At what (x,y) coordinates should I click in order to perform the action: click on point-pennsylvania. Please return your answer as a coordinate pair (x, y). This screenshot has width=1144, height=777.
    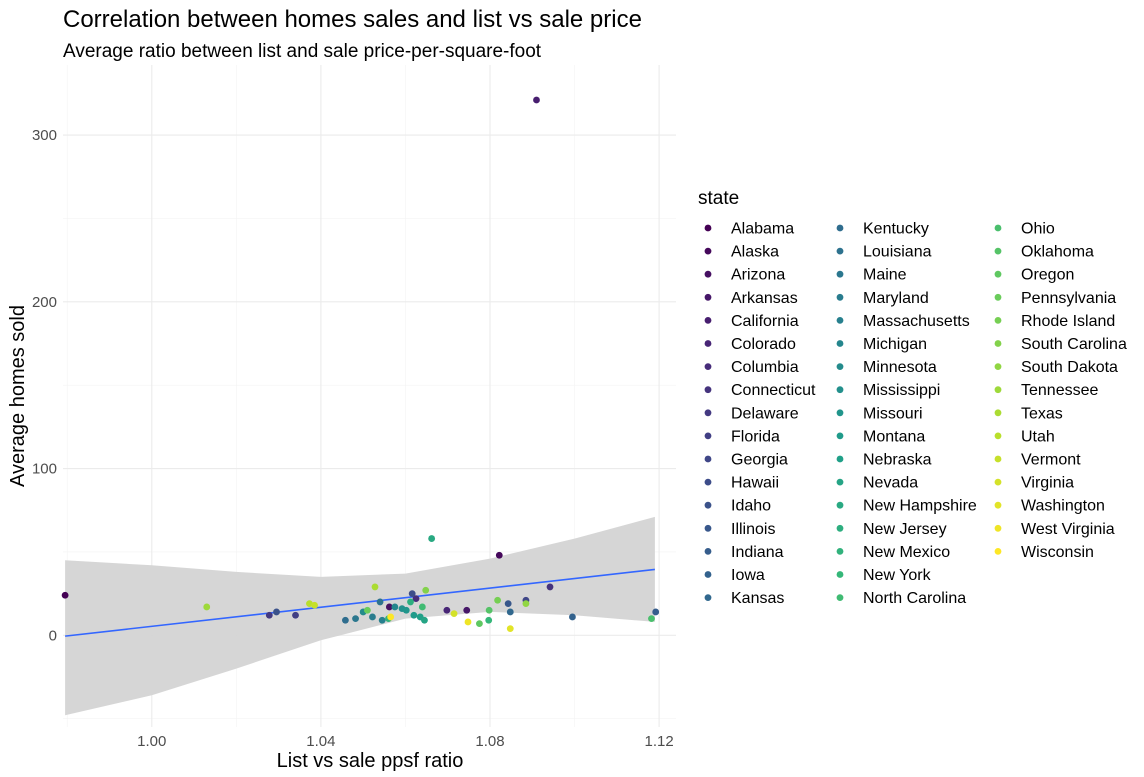
    Looking at the image, I should click on (367, 610).